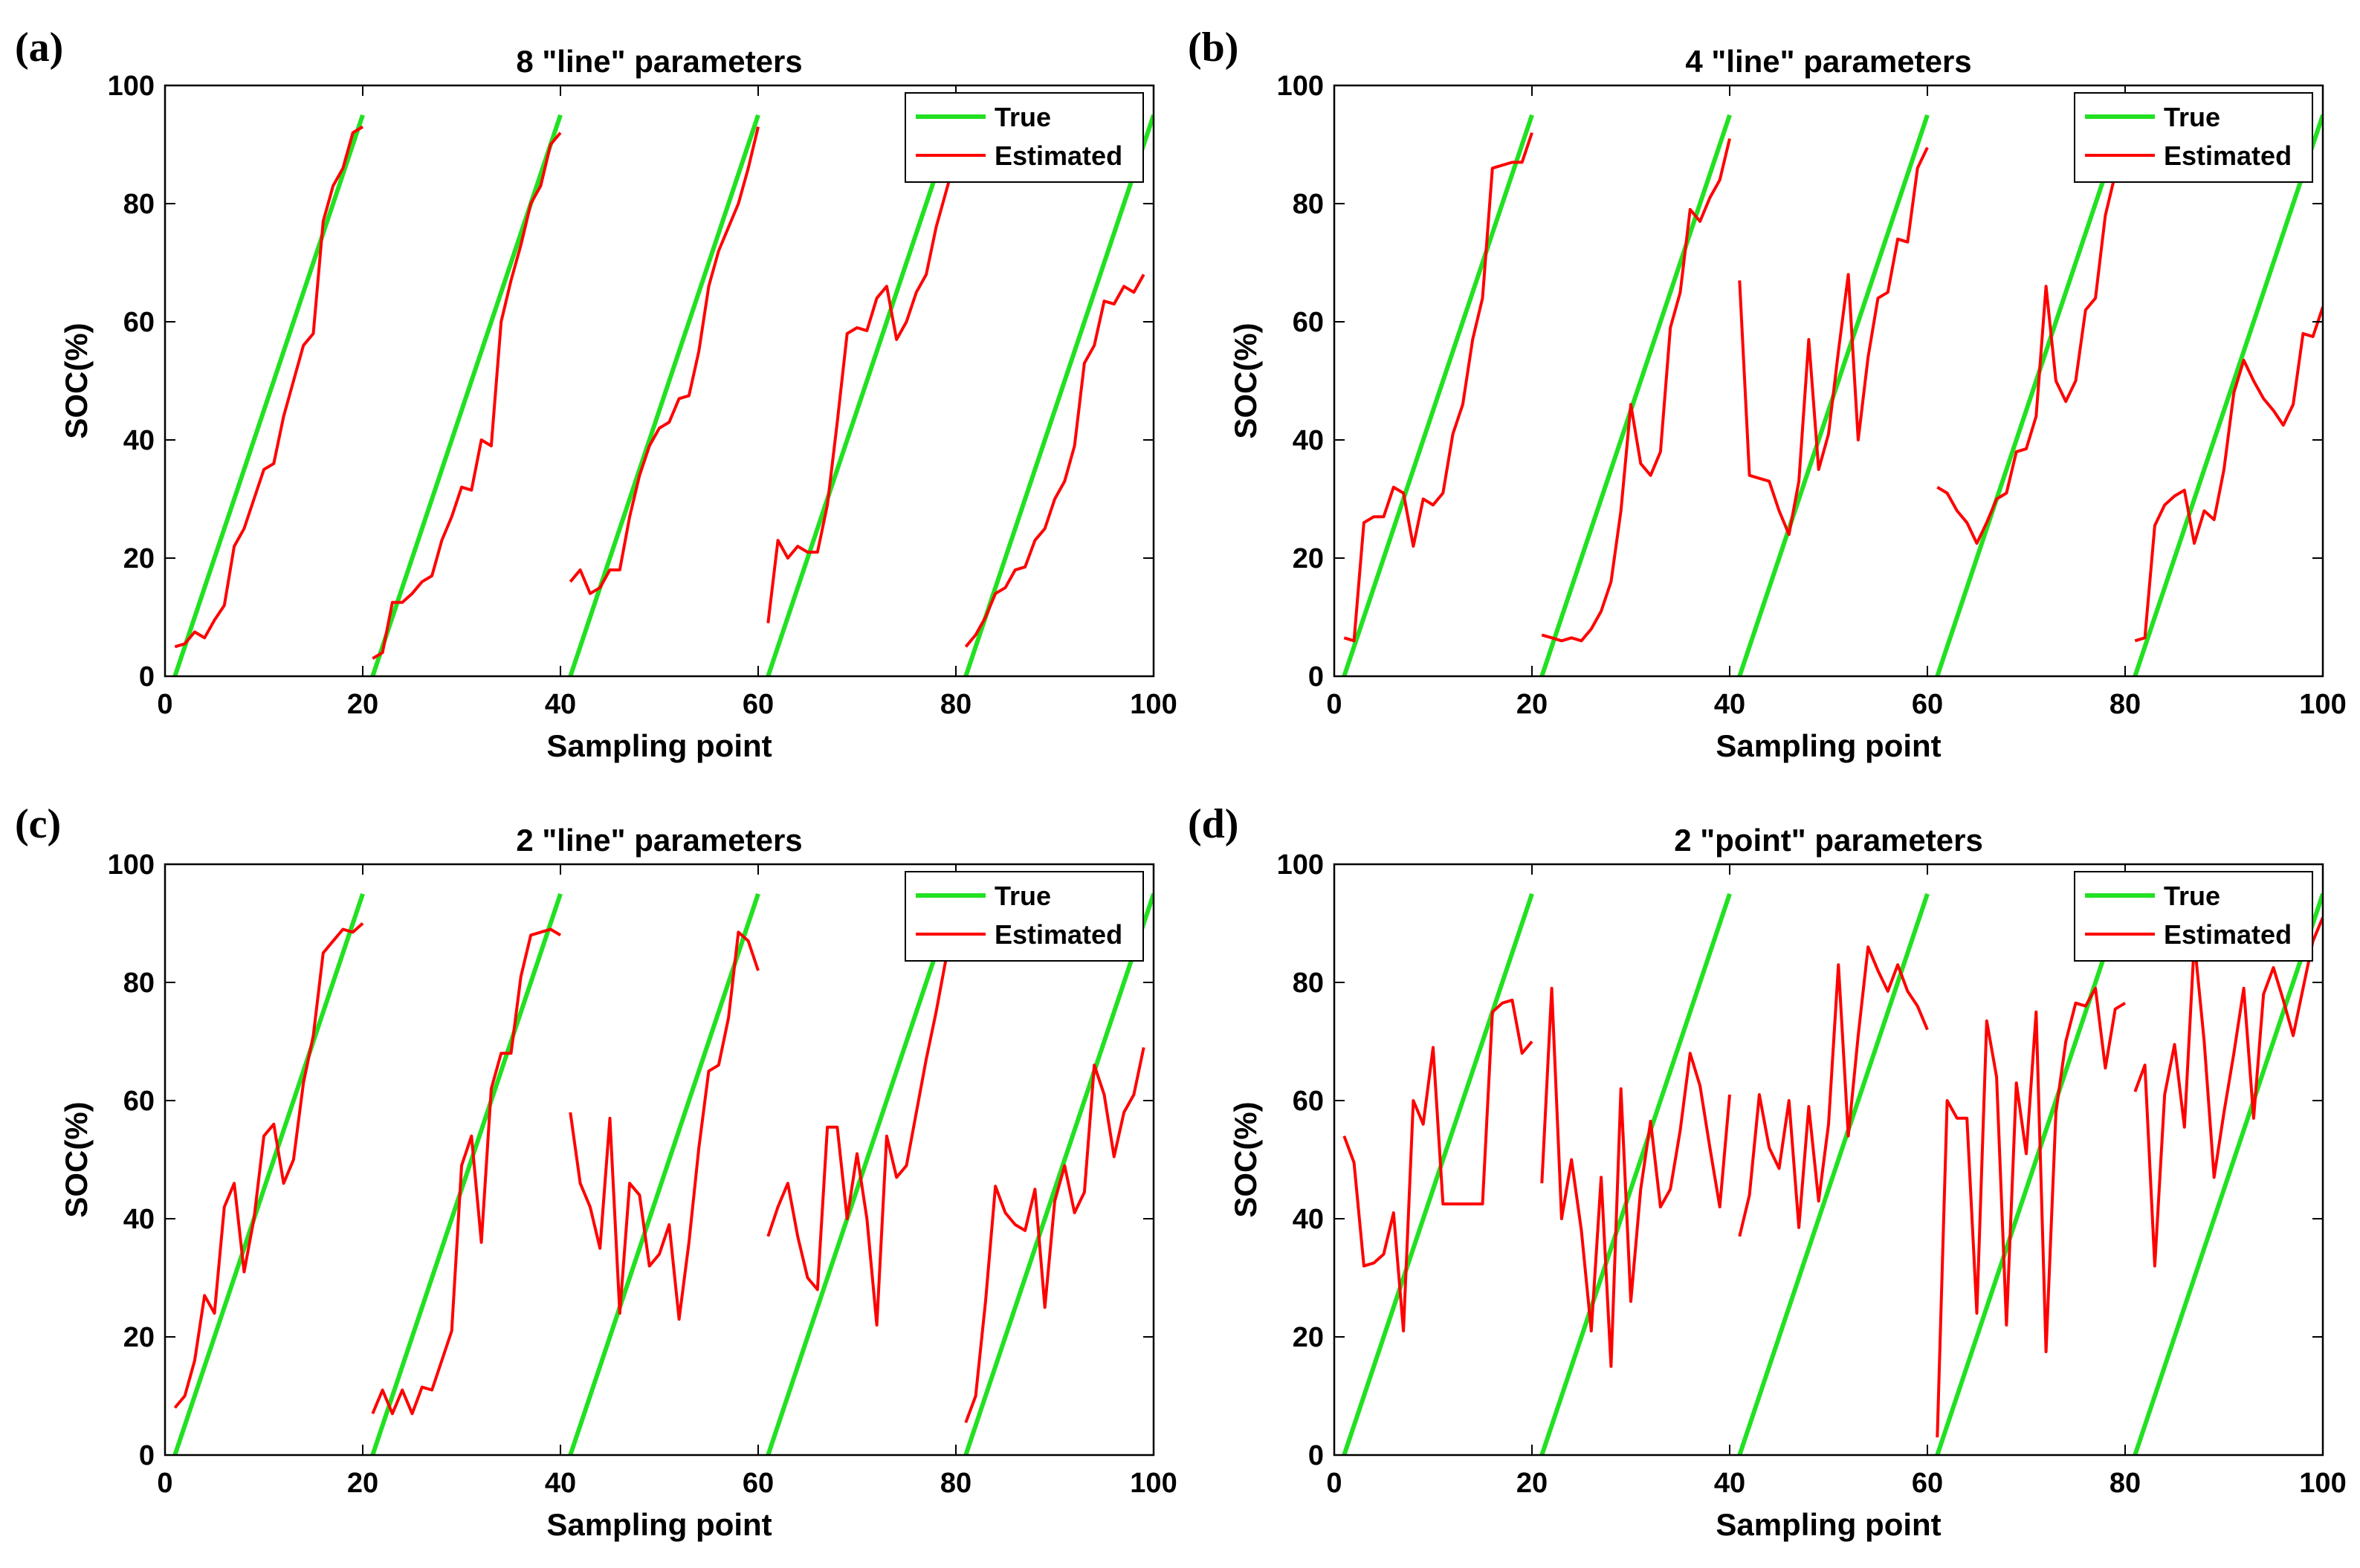 Image resolution: width=2360 pixels, height=1568 pixels. What do you see at coordinates (659, 840) in the screenshot?
I see `chart-title: 2 "line" parameters` at bounding box center [659, 840].